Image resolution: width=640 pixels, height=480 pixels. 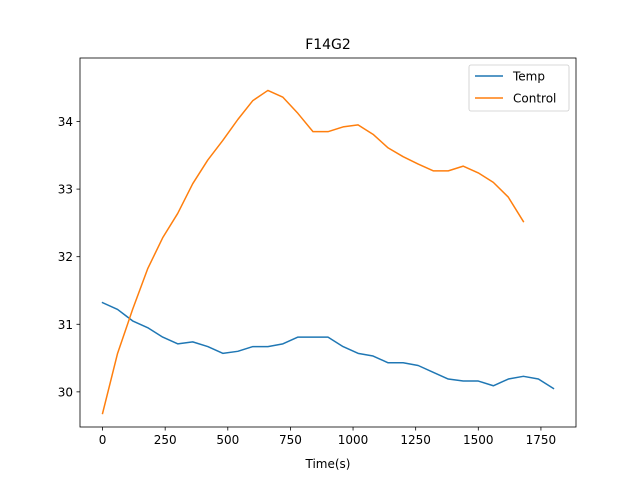 I want to click on x-tick-label: 0, so click(x=103, y=440).